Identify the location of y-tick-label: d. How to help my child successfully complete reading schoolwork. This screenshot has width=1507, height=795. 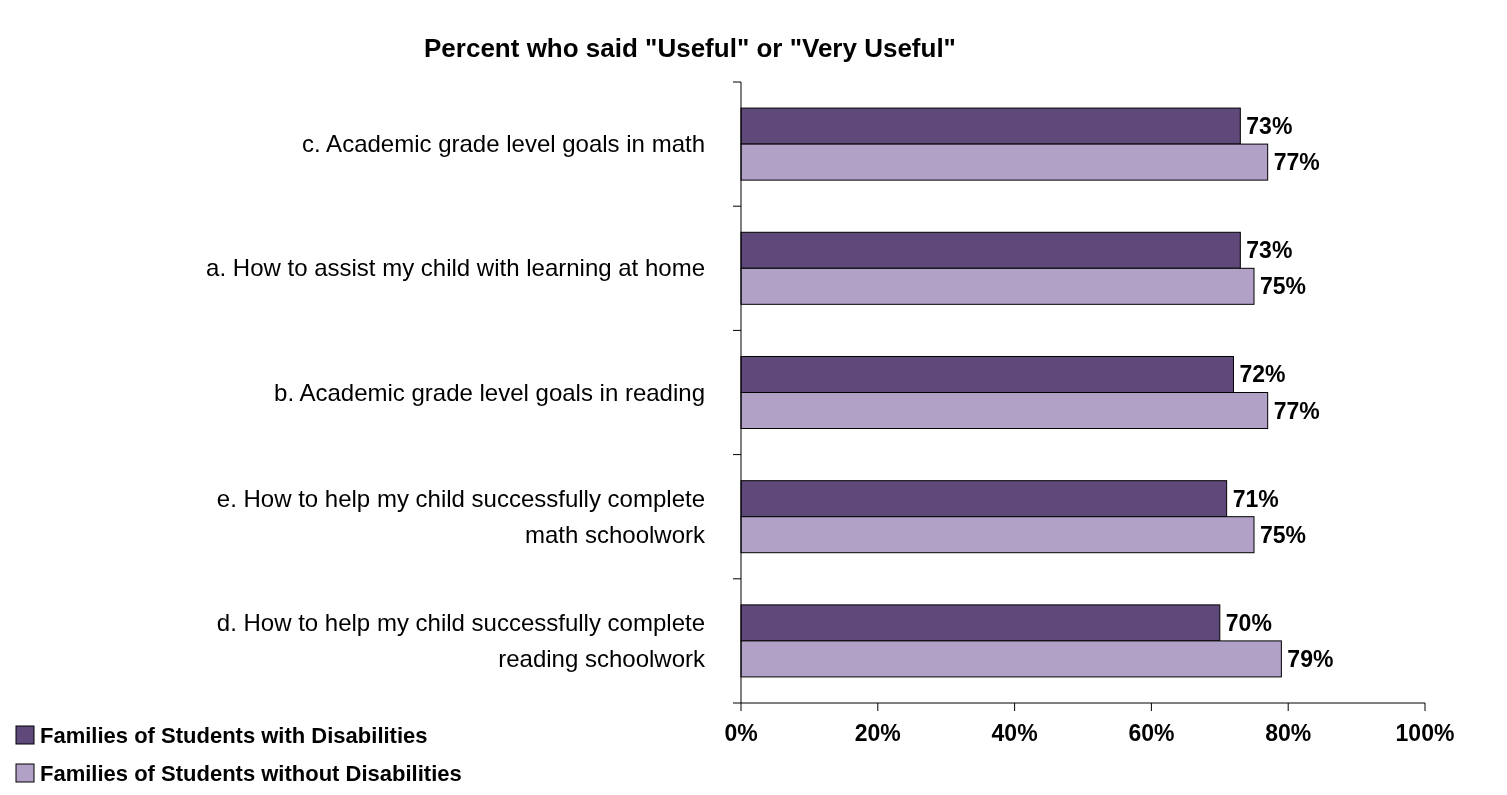
(461, 640).